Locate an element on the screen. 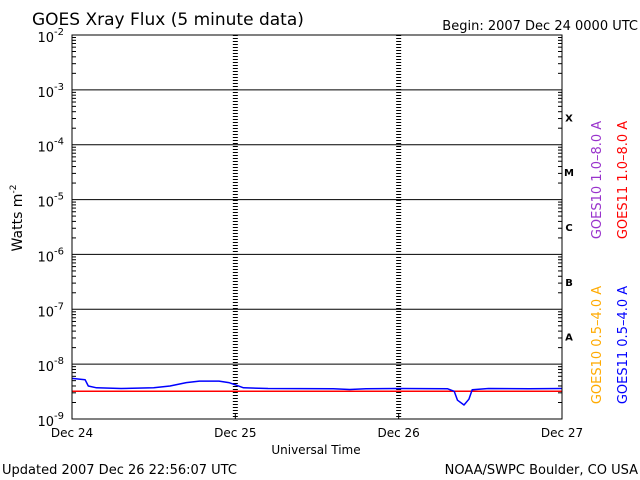 Image resolution: width=640 pixels, height=480 pixels. legend-entry: GOES11 0.5–4.0 A is located at coordinates (623, 345).